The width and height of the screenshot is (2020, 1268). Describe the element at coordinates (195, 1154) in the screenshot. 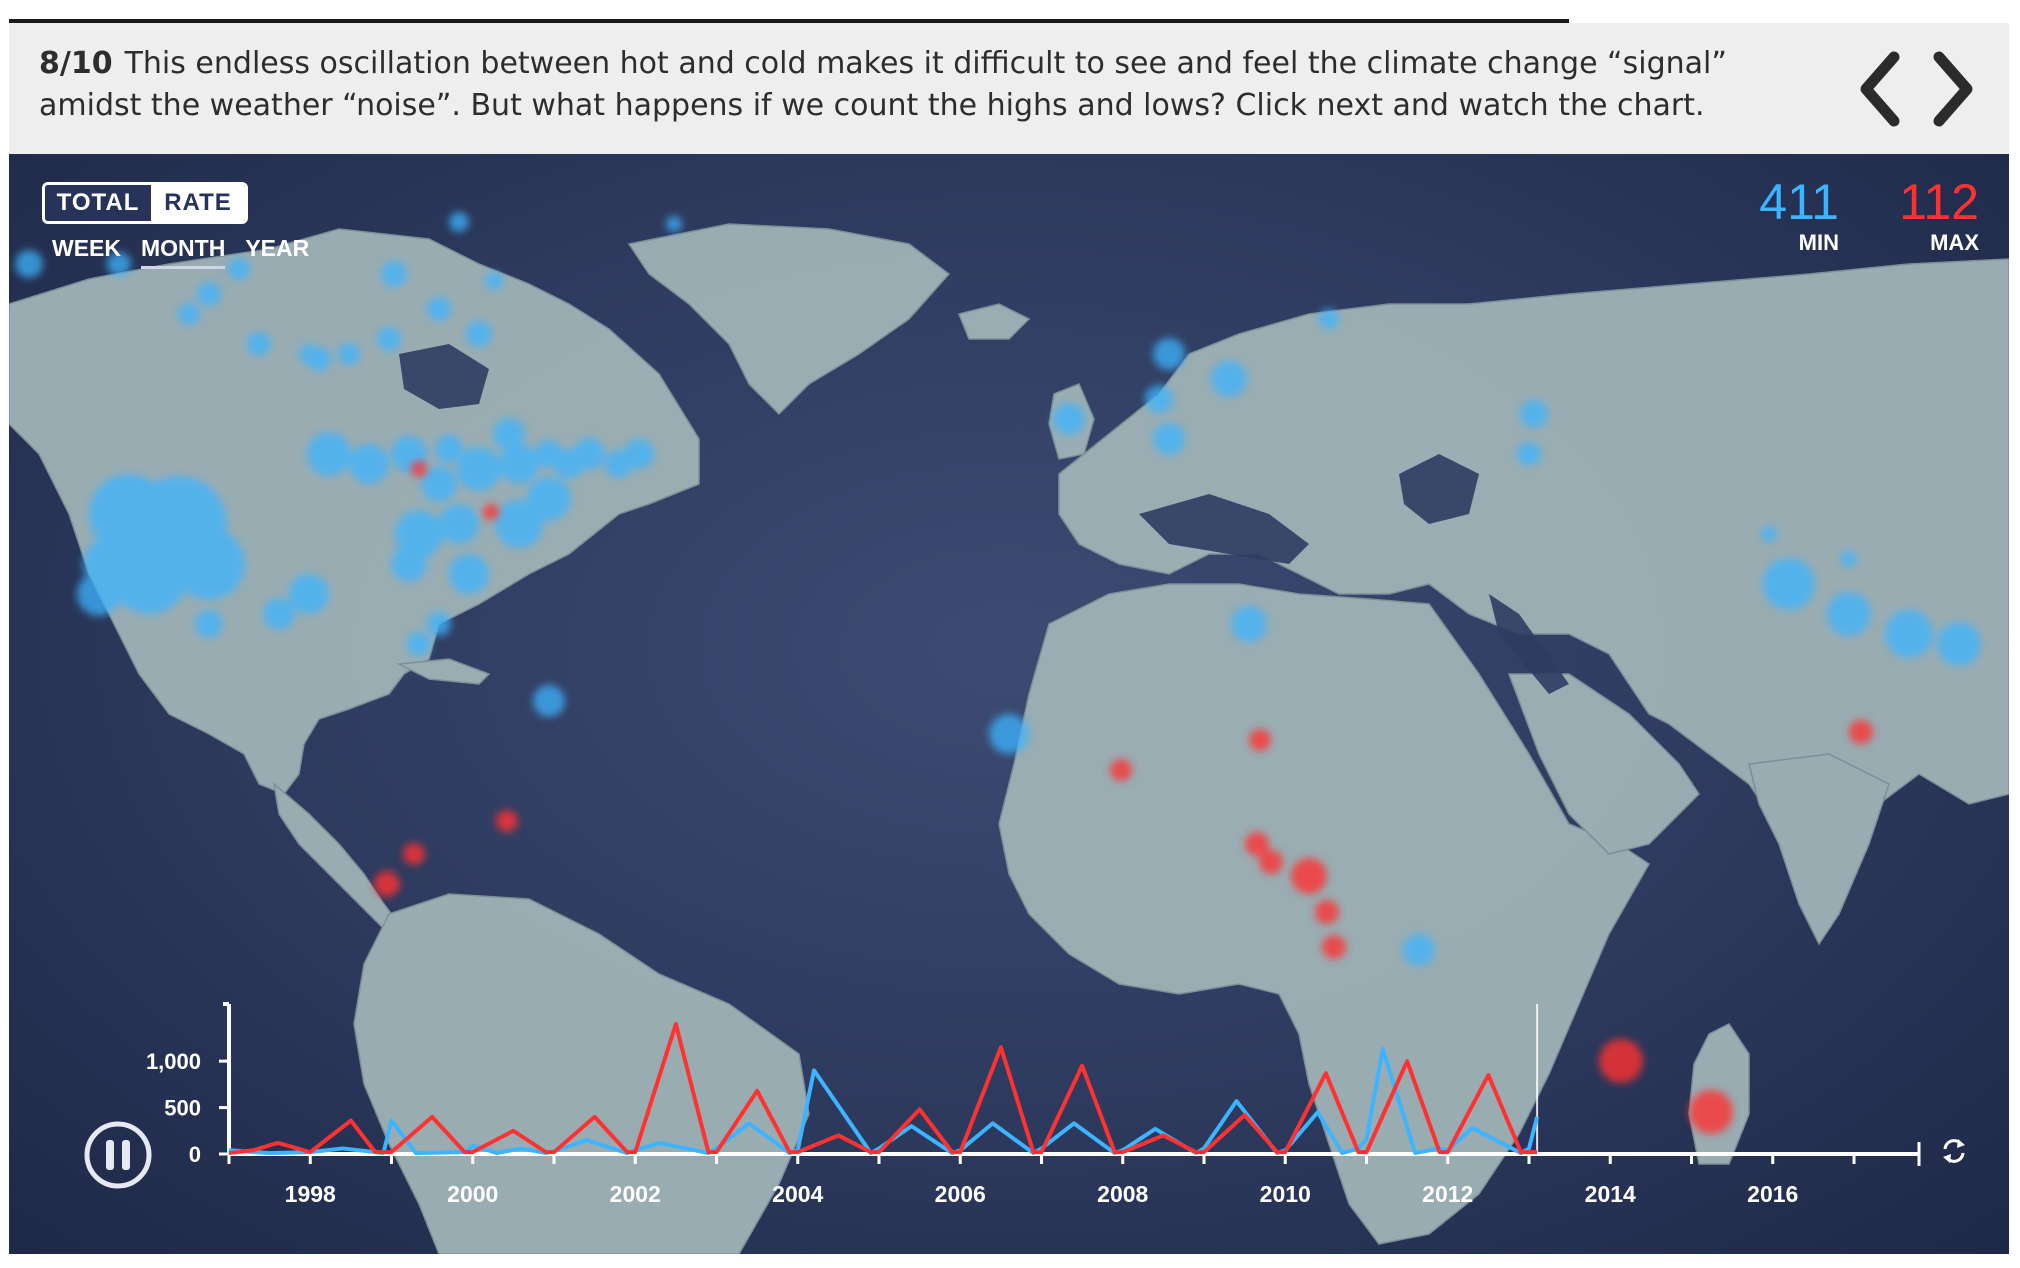

I see `y-tick-label: 0` at that location.